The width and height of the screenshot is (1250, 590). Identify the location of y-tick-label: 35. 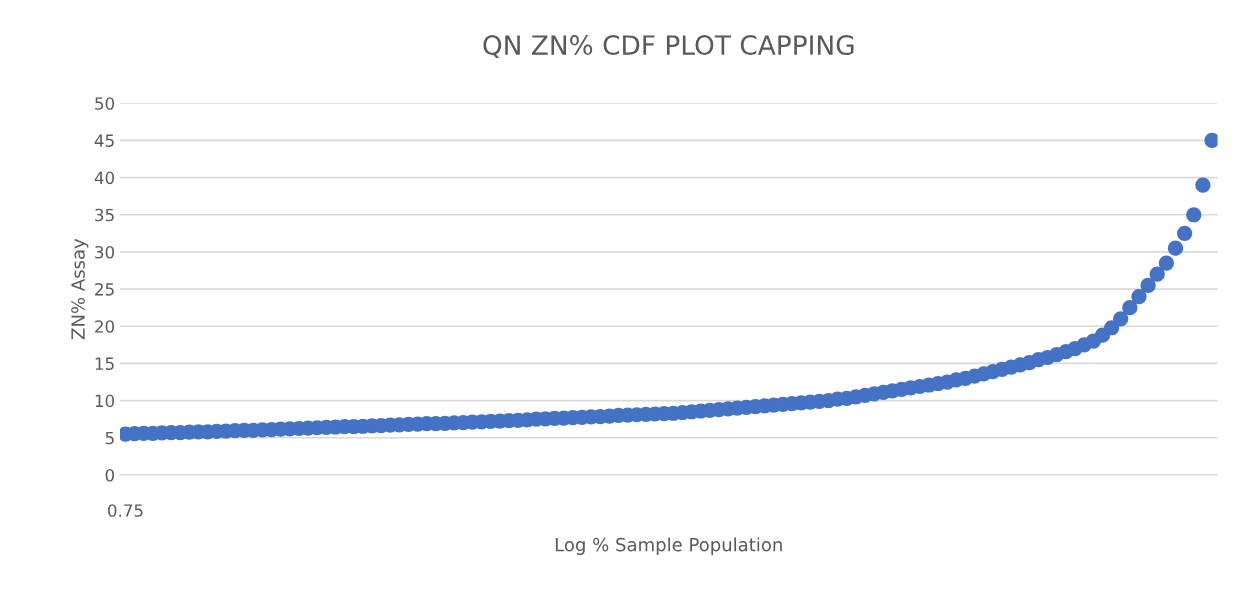
(104, 215).